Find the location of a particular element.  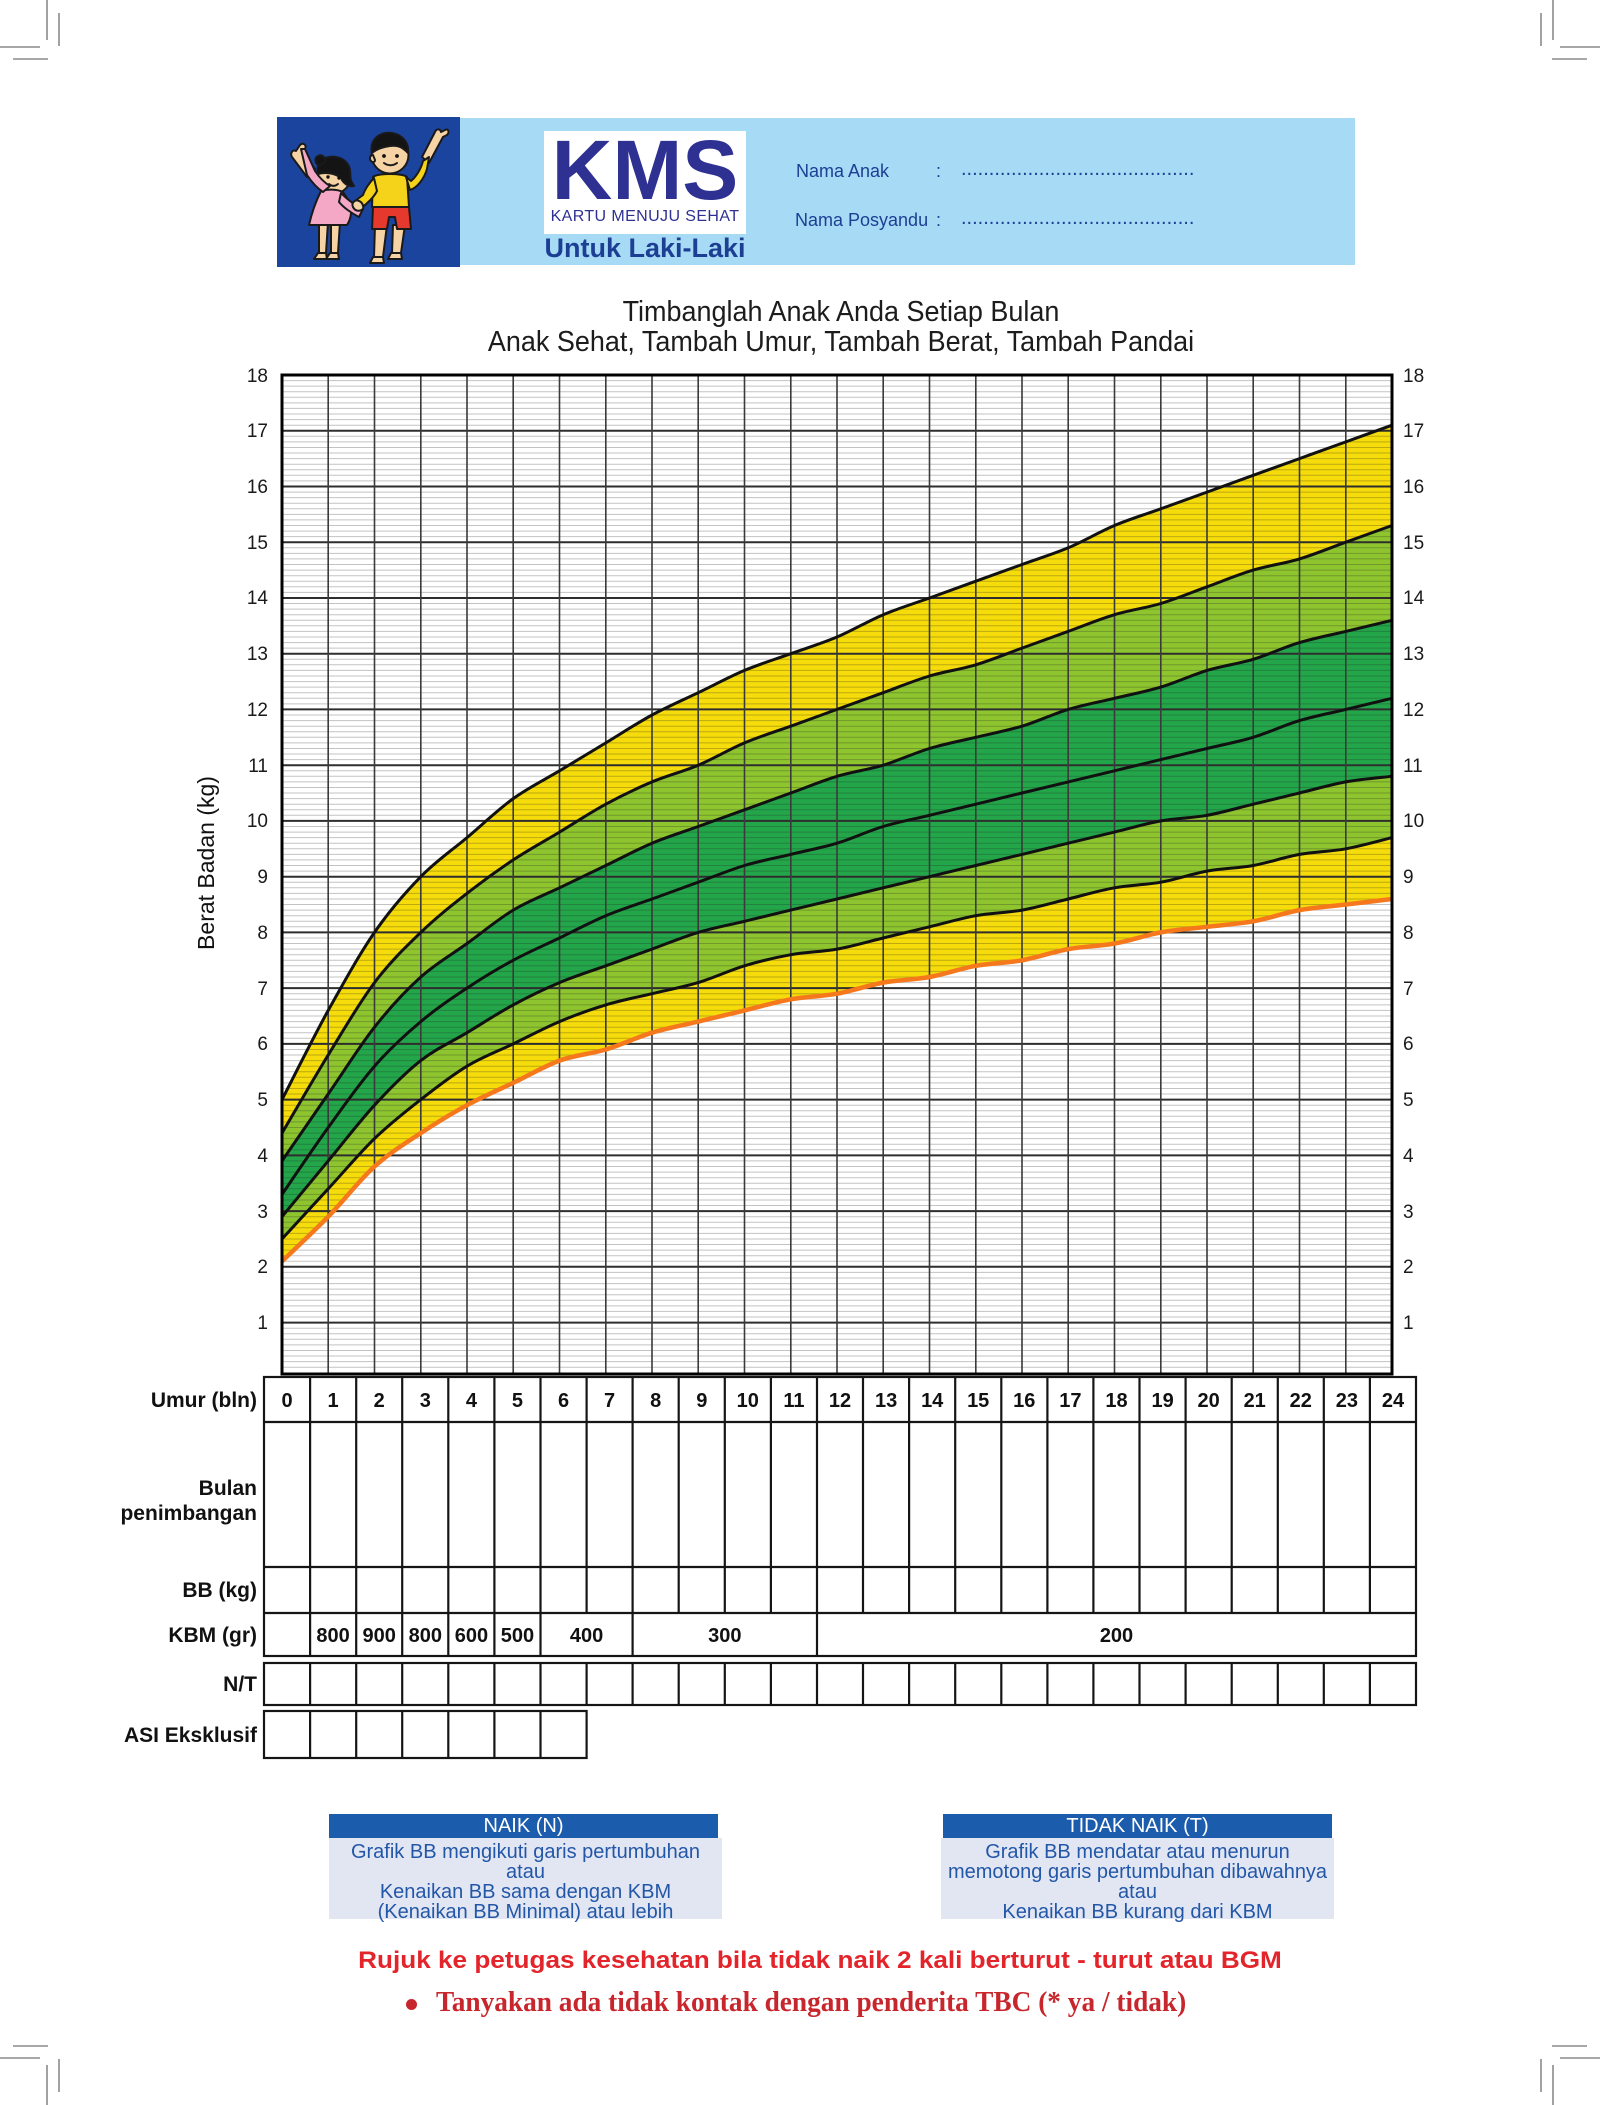

svg-text: 24 is located at coordinates (1393, 1401).